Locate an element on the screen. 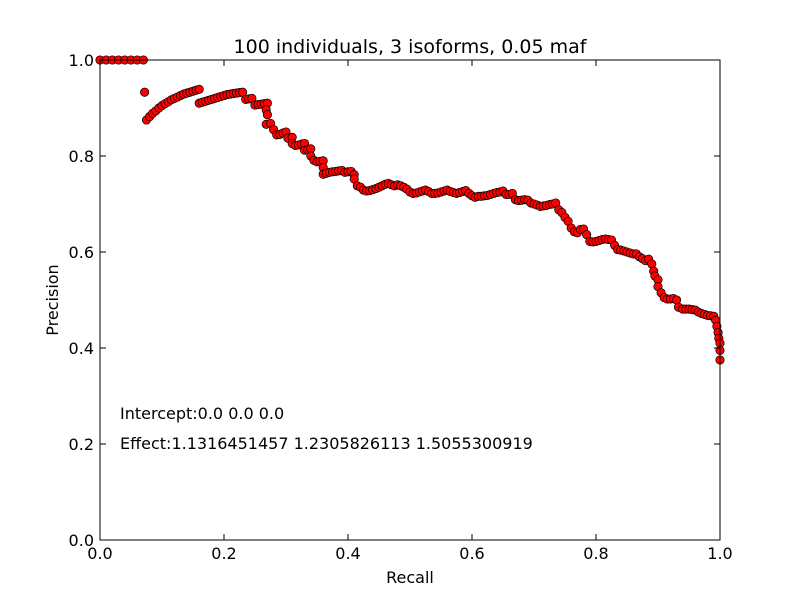  x-tick-label: 0.2 is located at coordinates (223, 553).